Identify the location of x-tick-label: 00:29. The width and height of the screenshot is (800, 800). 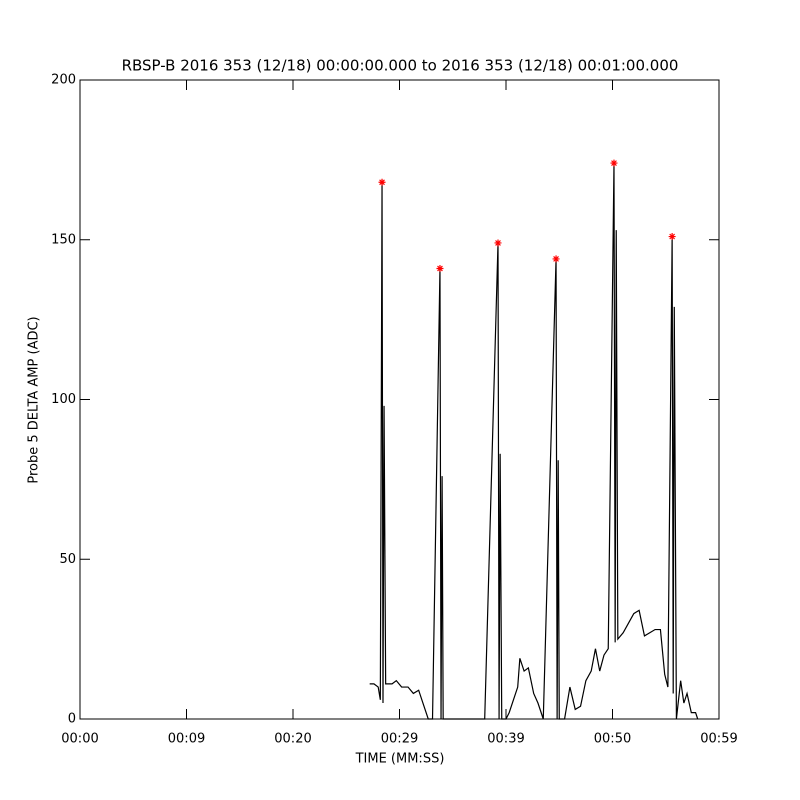
(399, 739).